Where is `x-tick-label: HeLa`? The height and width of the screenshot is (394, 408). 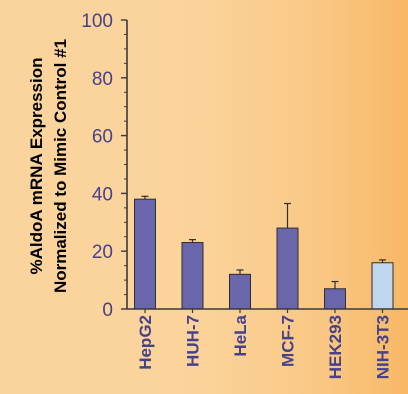 x-tick-label: HeLa is located at coordinates (240, 335).